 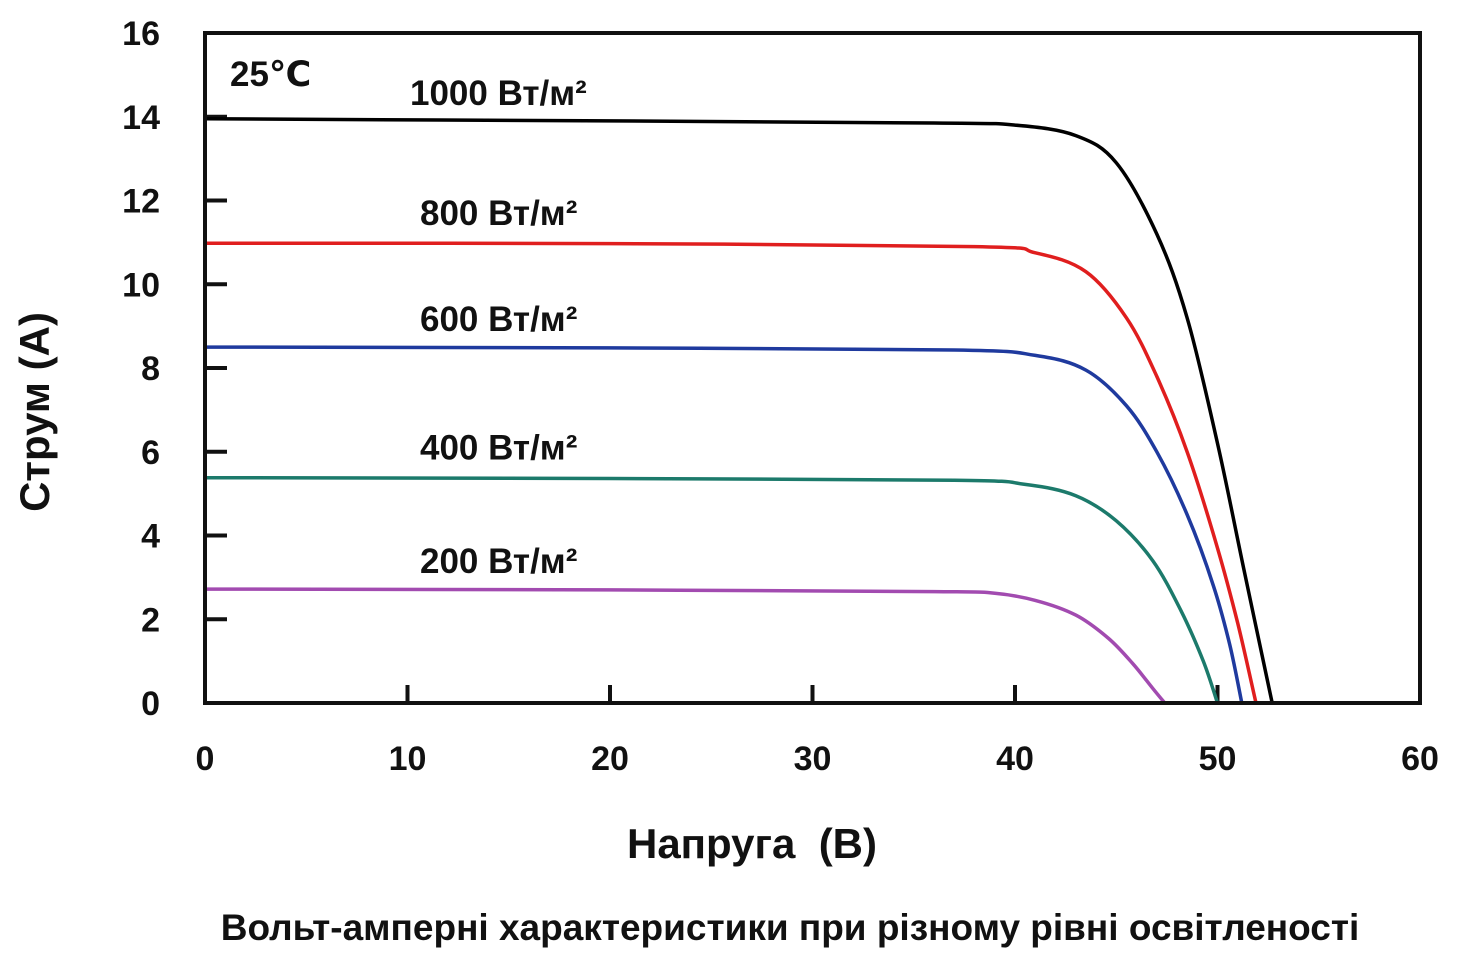 I want to click on y-tick-label: 6, so click(x=150, y=453).